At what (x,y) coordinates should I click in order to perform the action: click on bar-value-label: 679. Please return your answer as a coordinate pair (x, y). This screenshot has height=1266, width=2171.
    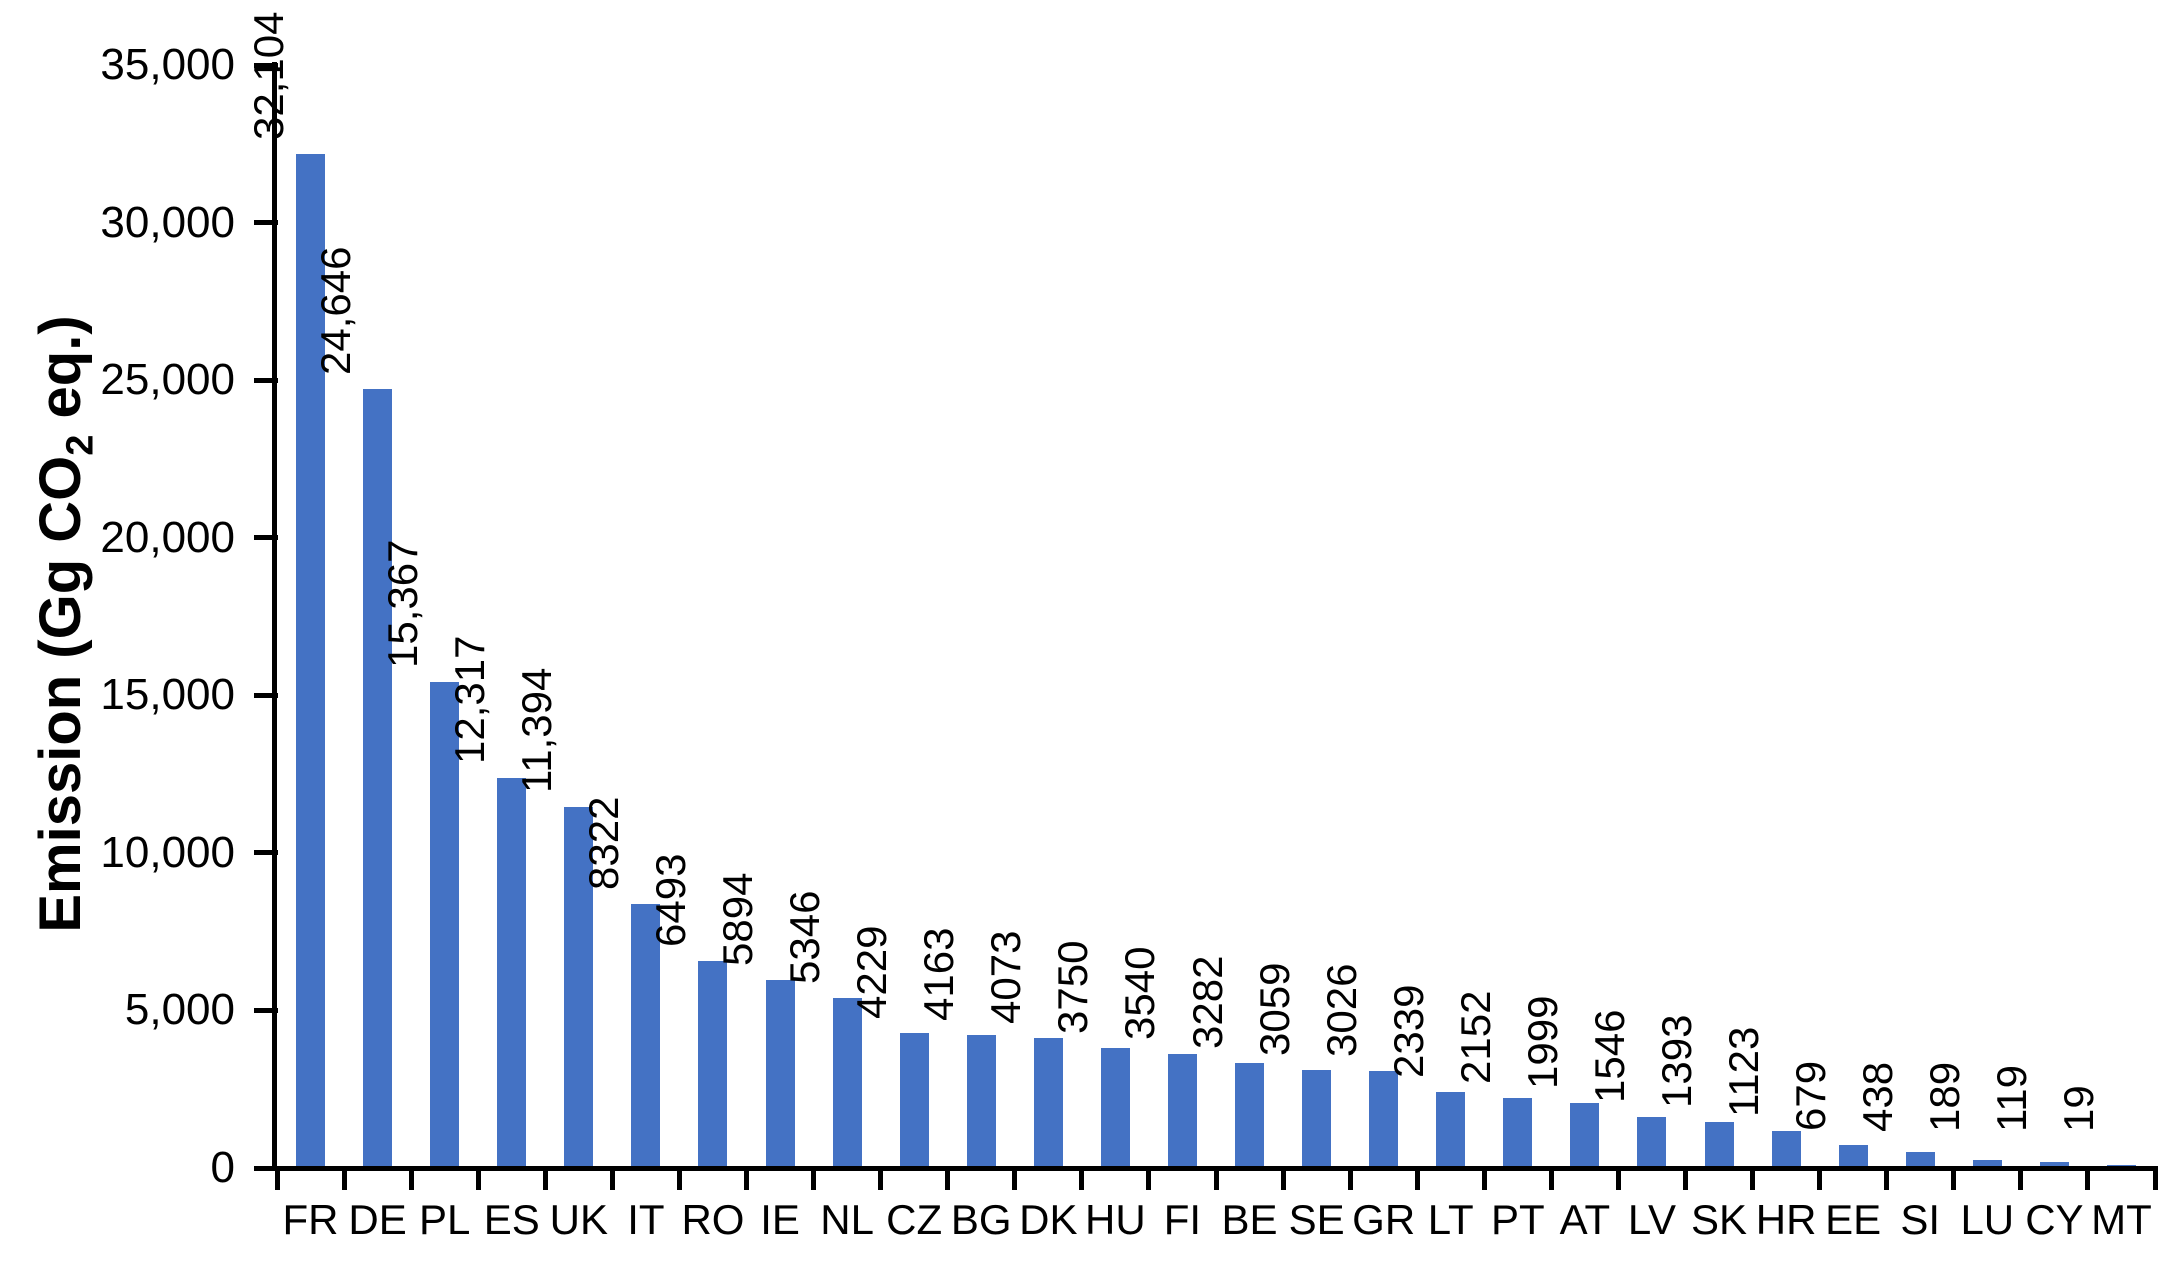
    Looking at the image, I should click on (1811, 1095).